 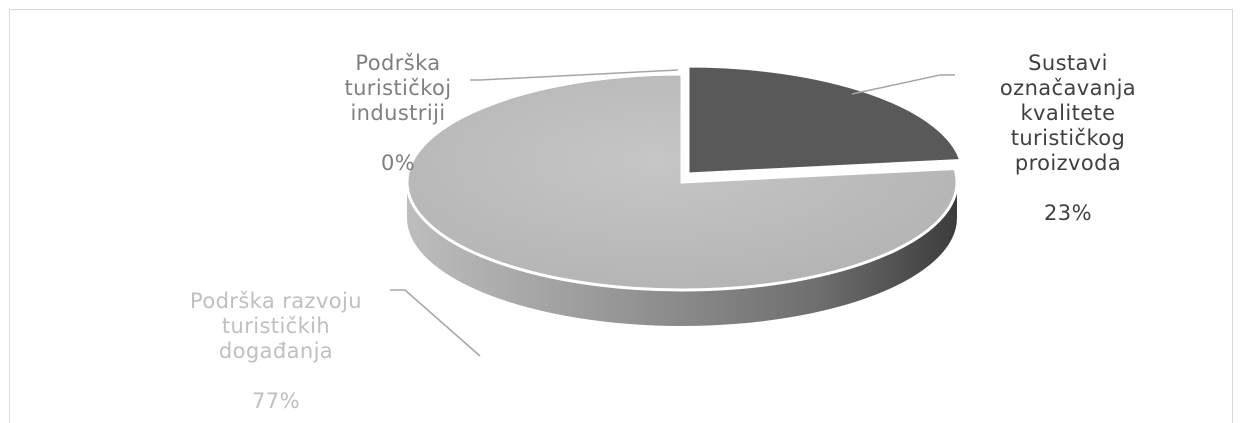 I want to click on leader-industrija, so click(x=574, y=75).